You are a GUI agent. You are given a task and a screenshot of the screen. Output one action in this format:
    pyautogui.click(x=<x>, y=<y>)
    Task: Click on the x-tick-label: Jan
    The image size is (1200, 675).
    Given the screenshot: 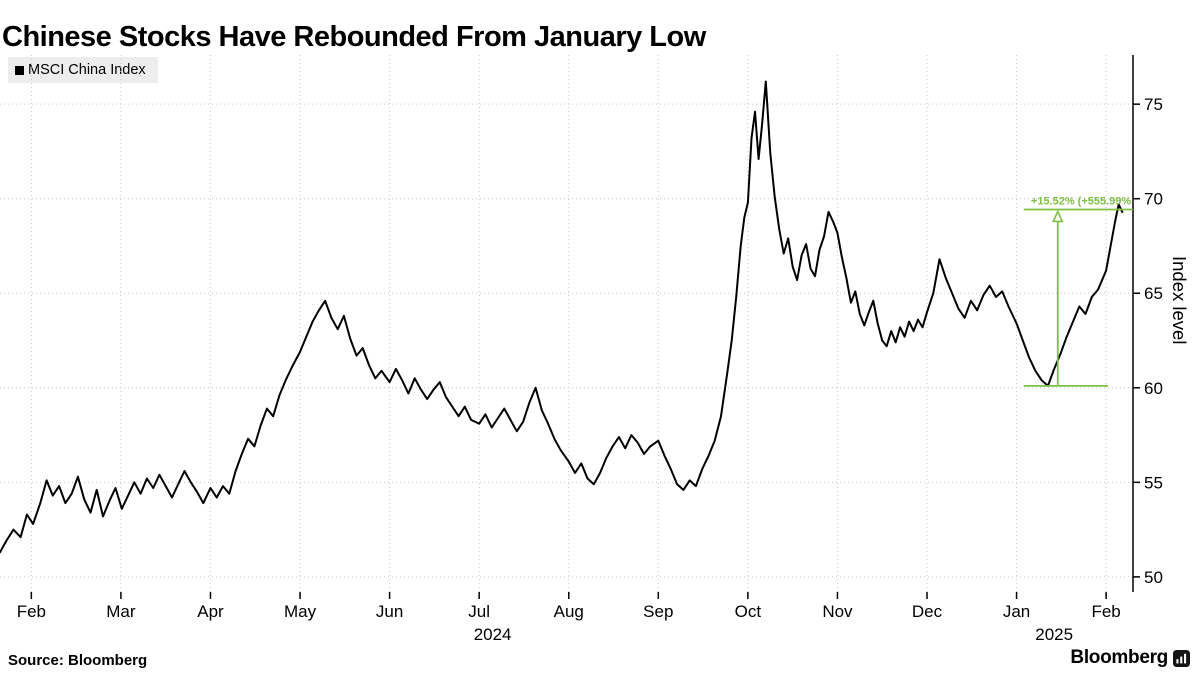 What is the action you would take?
    pyautogui.click(x=1016, y=611)
    